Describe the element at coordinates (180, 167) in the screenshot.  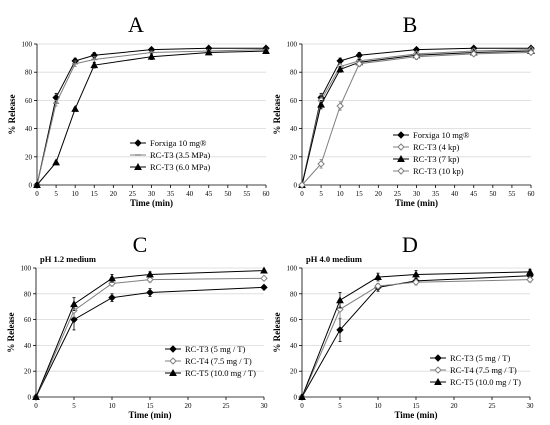
I see `legend-label: RC-T3 (6.0 MPa)` at that location.